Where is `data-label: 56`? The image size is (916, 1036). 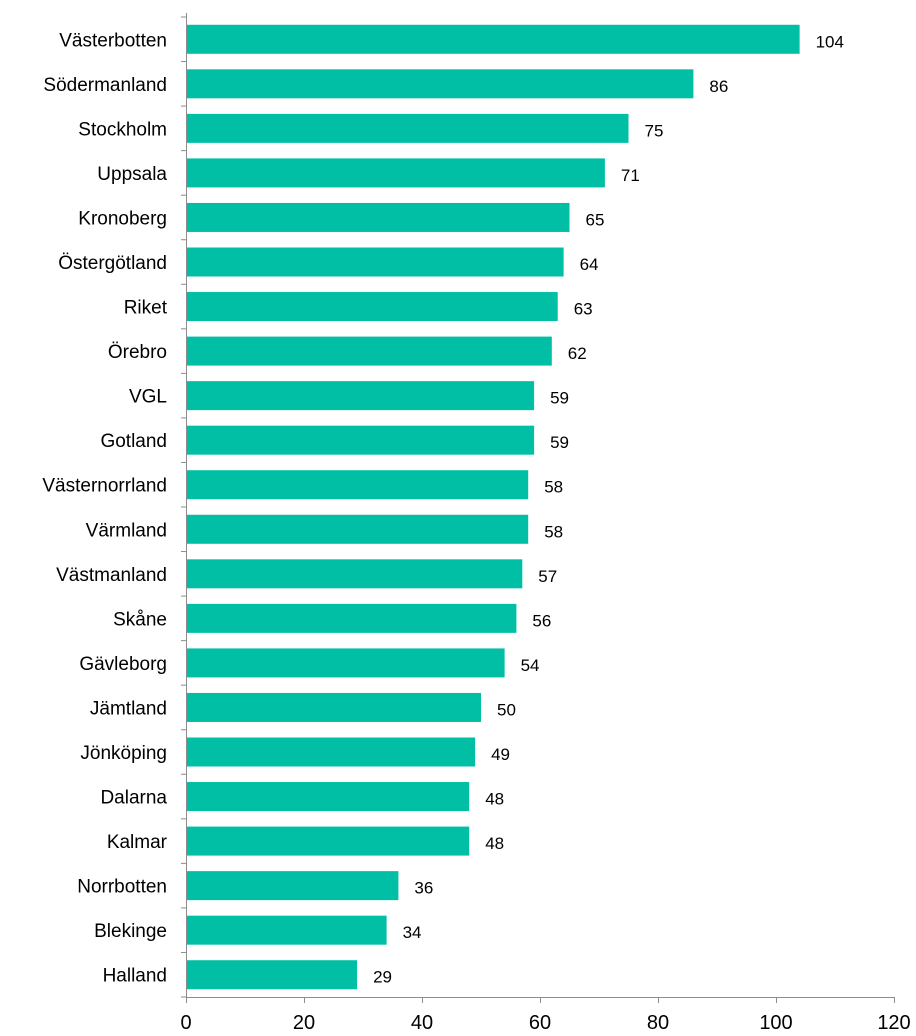 data-label: 56 is located at coordinates (541, 620).